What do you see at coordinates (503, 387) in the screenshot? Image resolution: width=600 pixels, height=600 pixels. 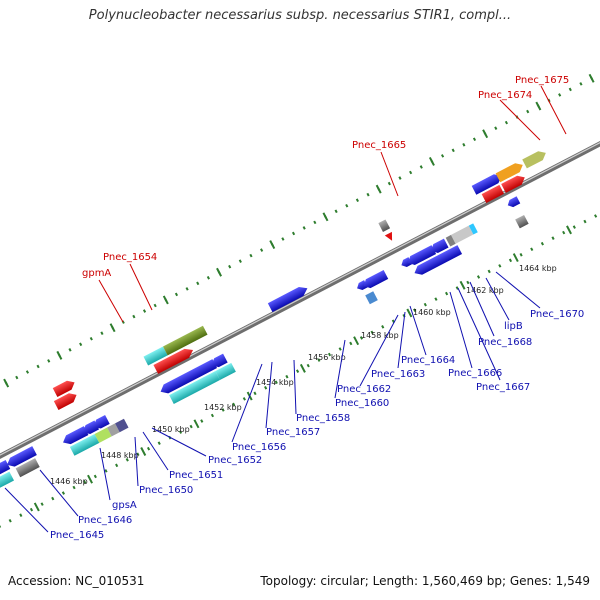 I see `gene-label: Pnec_1667` at bounding box center [503, 387].